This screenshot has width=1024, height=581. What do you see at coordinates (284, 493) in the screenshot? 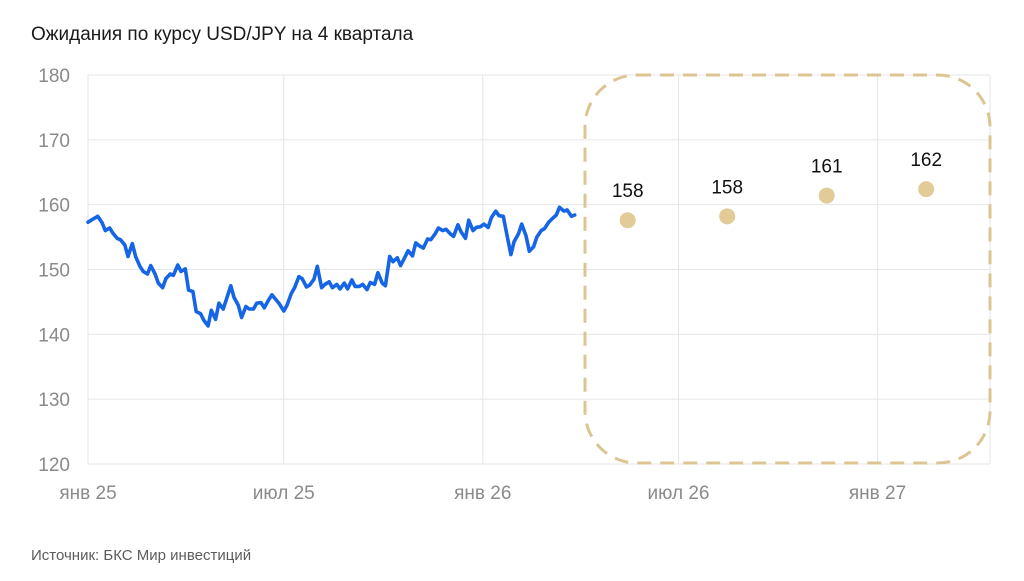
I see `x-tick-label: июл 25` at bounding box center [284, 493].